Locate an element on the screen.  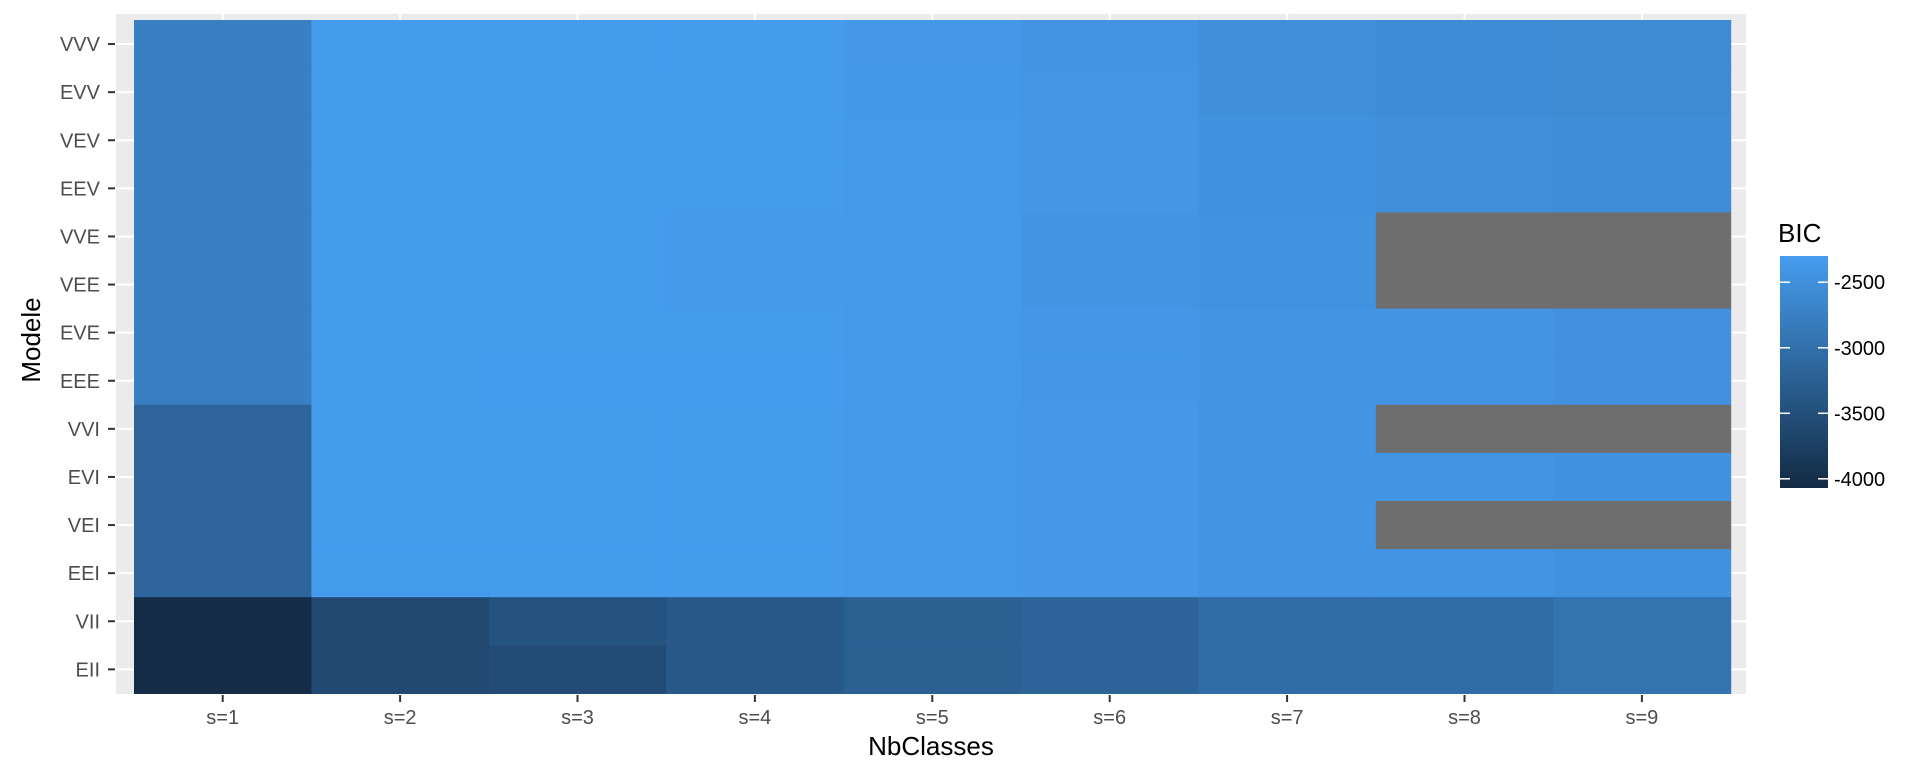
x-tick-label: s=8 is located at coordinates (1464, 718).